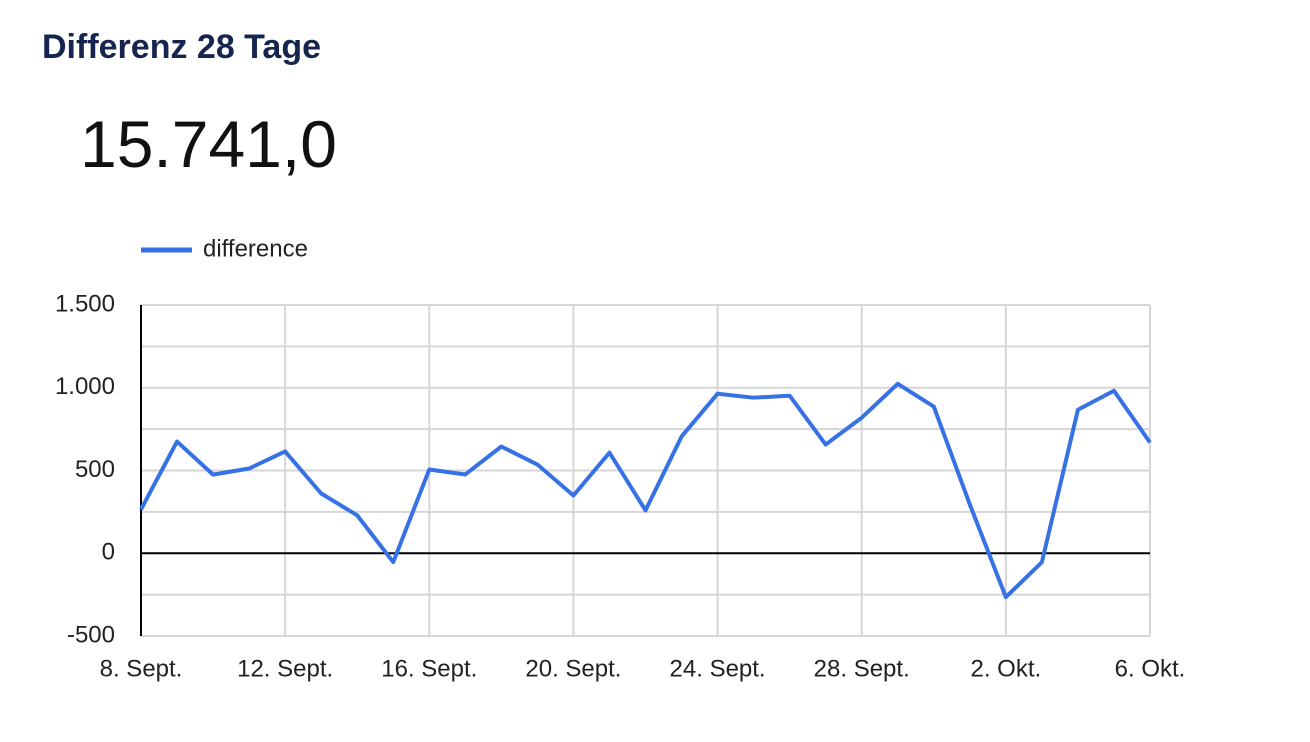 The image size is (1310, 742). What do you see at coordinates (91, 634) in the screenshot?
I see `y-tick-label: -500` at bounding box center [91, 634].